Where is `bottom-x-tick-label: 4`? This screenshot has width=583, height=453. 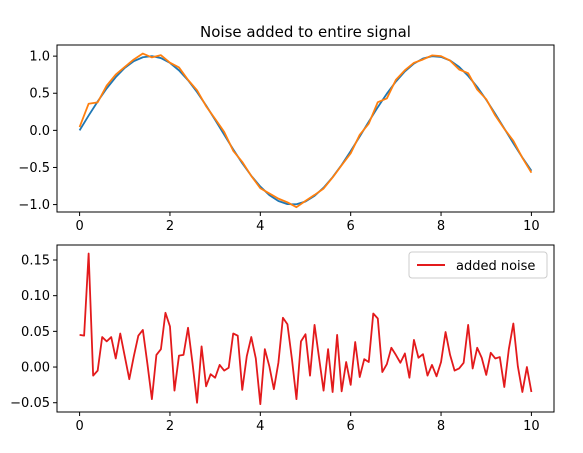 bottom-x-tick-label: 4 is located at coordinates (260, 426).